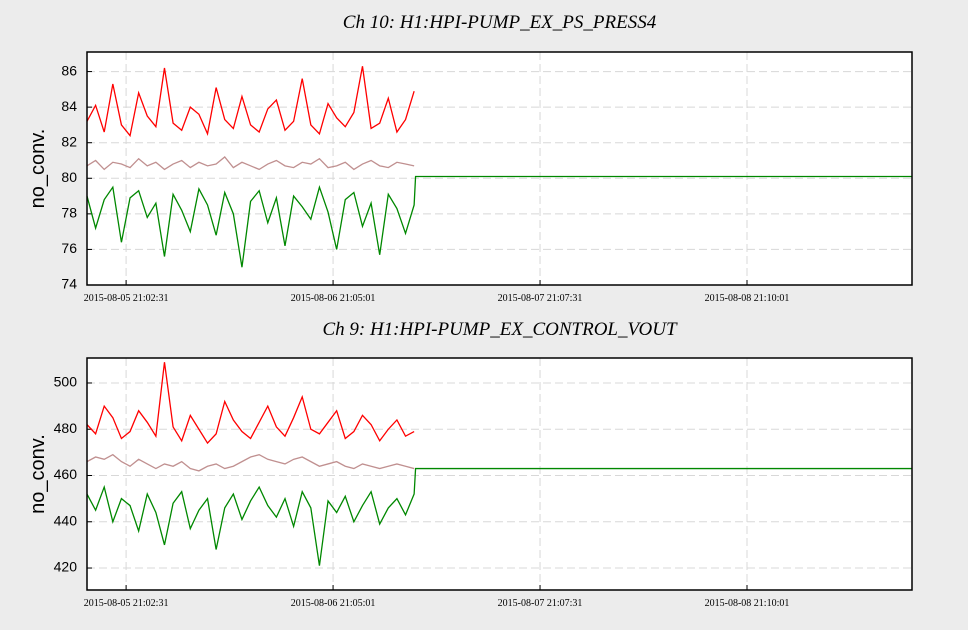 The width and height of the screenshot is (968, 630). Describe the element at coordinates (500, 22) in the screenshot. I see `chart-title: Ch 10: H1:HPI-PUMP_EX_PS_PRESS4` at that location.